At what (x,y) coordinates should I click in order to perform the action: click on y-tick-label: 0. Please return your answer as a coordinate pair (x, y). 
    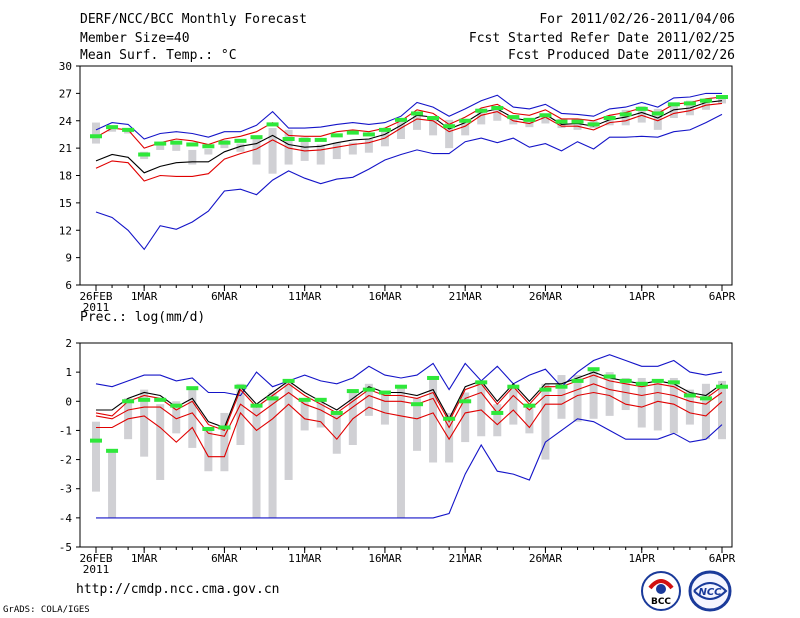
    Looking at the image, I should click on (68, 401).